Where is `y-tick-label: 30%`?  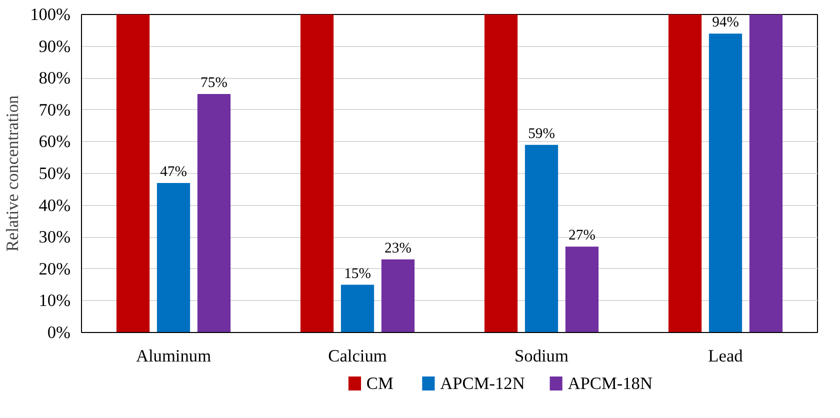
y-tick-label: 30% is located at coordinates (54, 237).